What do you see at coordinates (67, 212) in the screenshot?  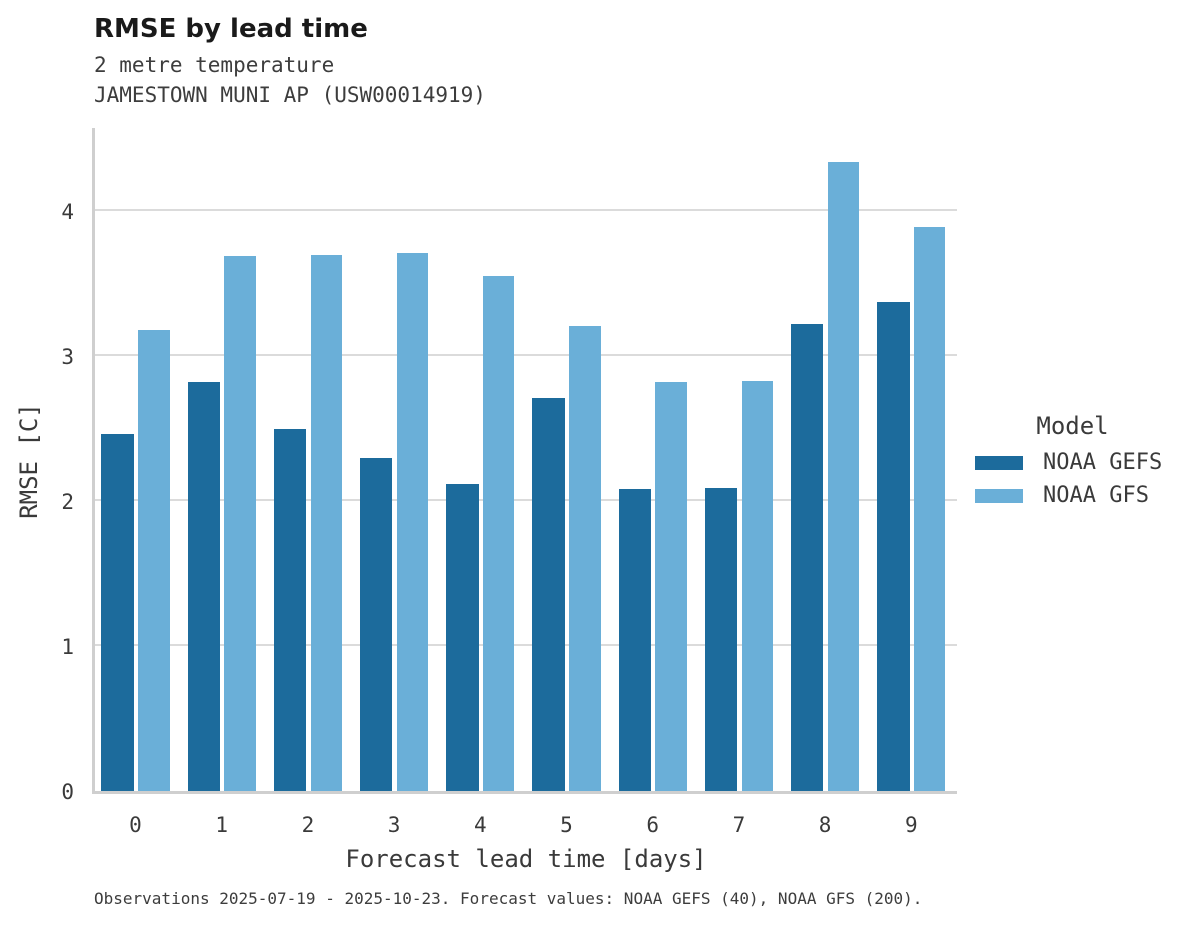 I see `y-tick-label-4: 4` at bounding box center [67, 212].